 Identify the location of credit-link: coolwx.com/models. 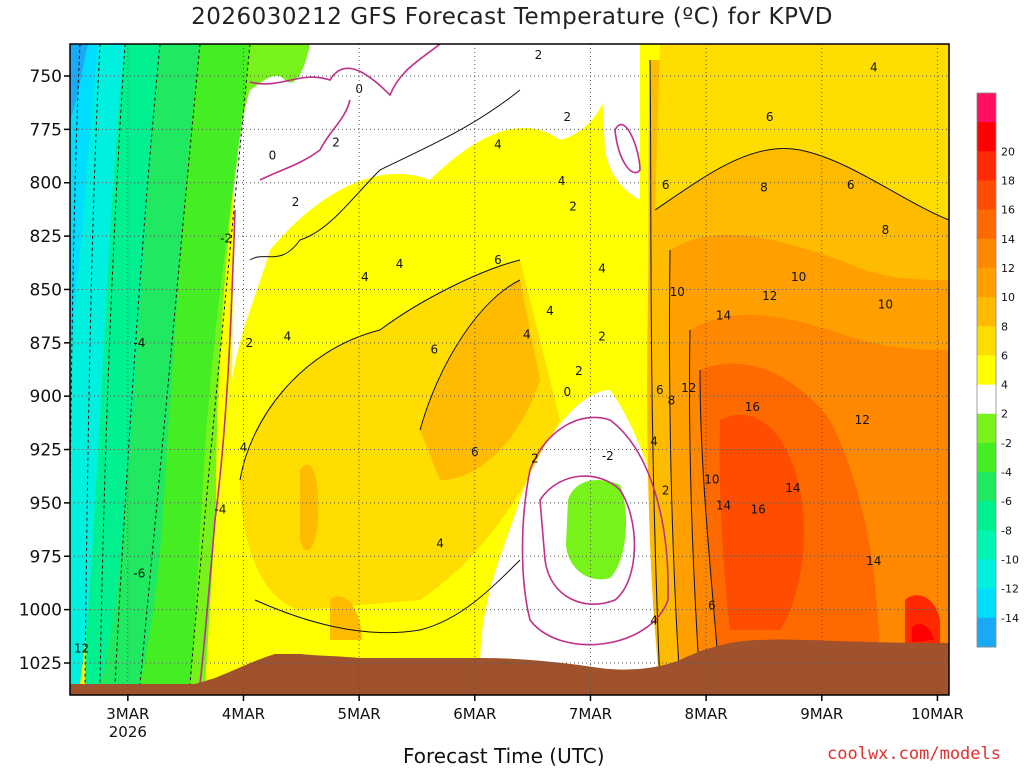
(914, 754).